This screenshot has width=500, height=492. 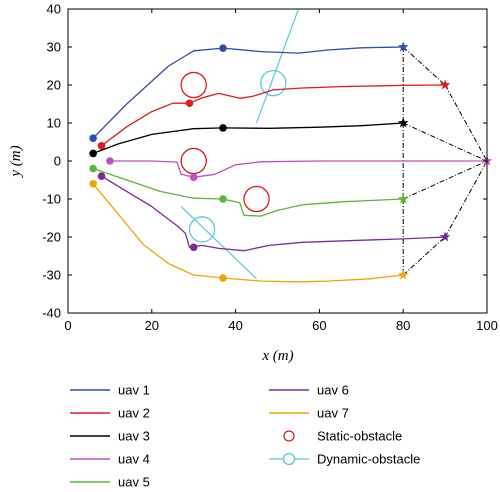 What do you see at coordinates (110, 436) in the screenshot?
I see `legend-entry-uav-3: uav 3` at bounding box center [110, 436].